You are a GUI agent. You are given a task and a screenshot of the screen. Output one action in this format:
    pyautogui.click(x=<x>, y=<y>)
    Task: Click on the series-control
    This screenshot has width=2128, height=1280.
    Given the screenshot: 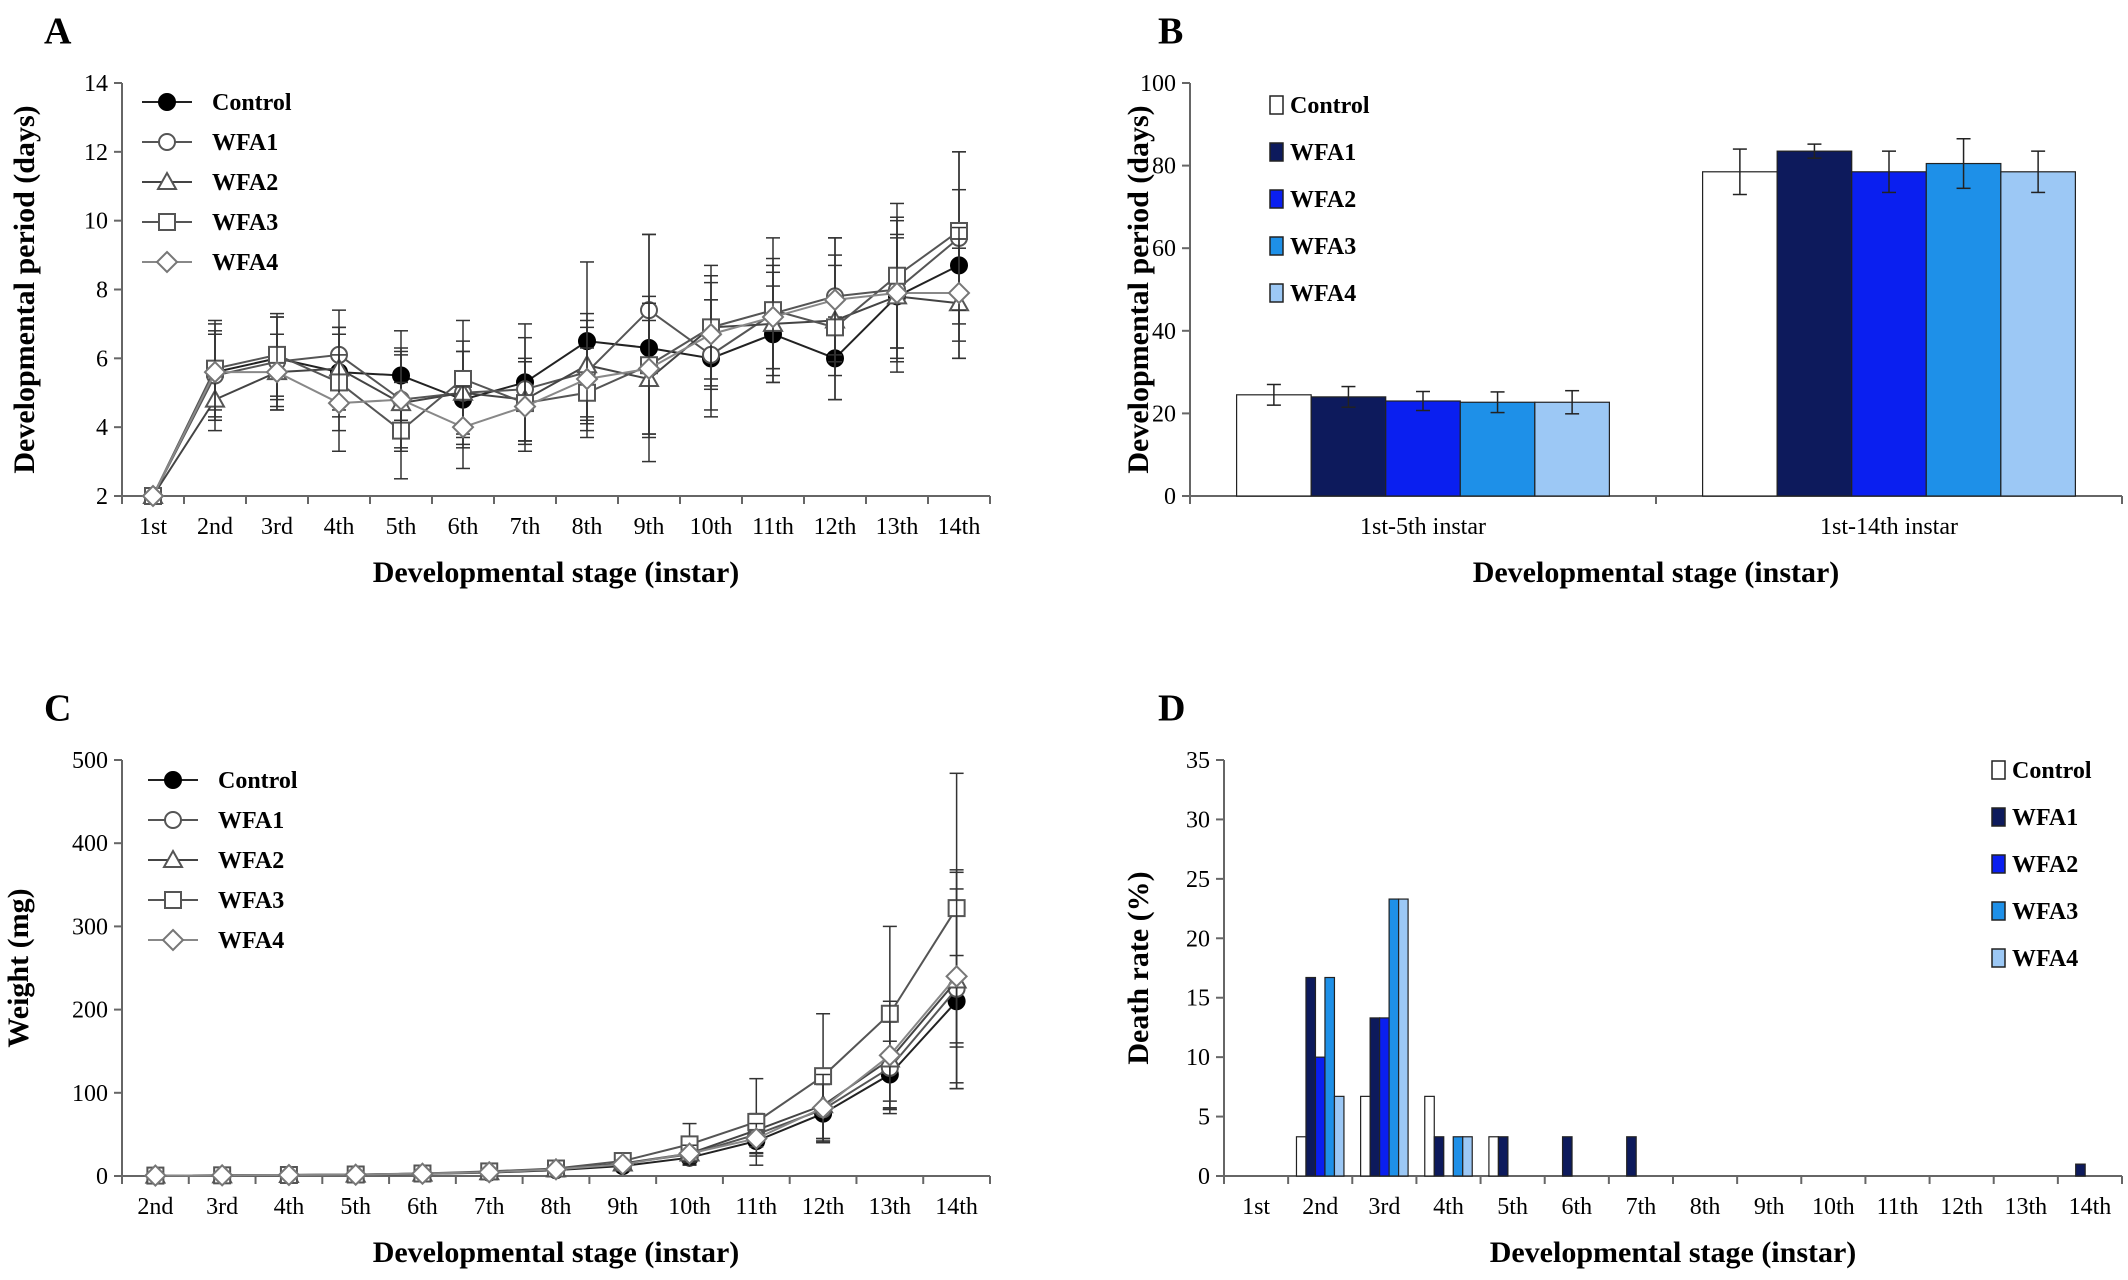 What is the action you would take?
    pyautogui.click(x=556, y=1069)
    